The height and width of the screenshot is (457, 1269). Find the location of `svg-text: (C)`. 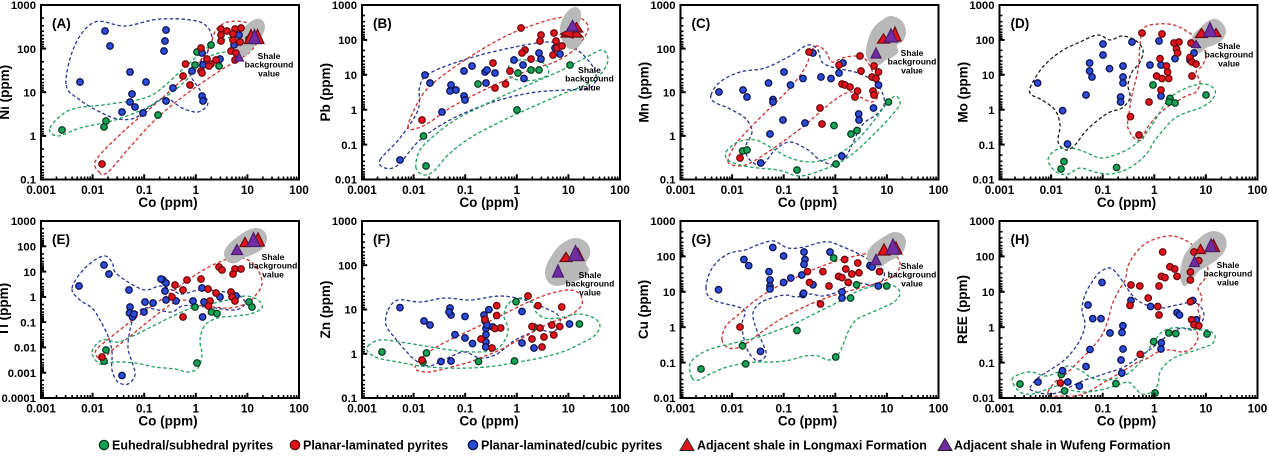

svg-text: (C) is located at coordinates (701, 23).